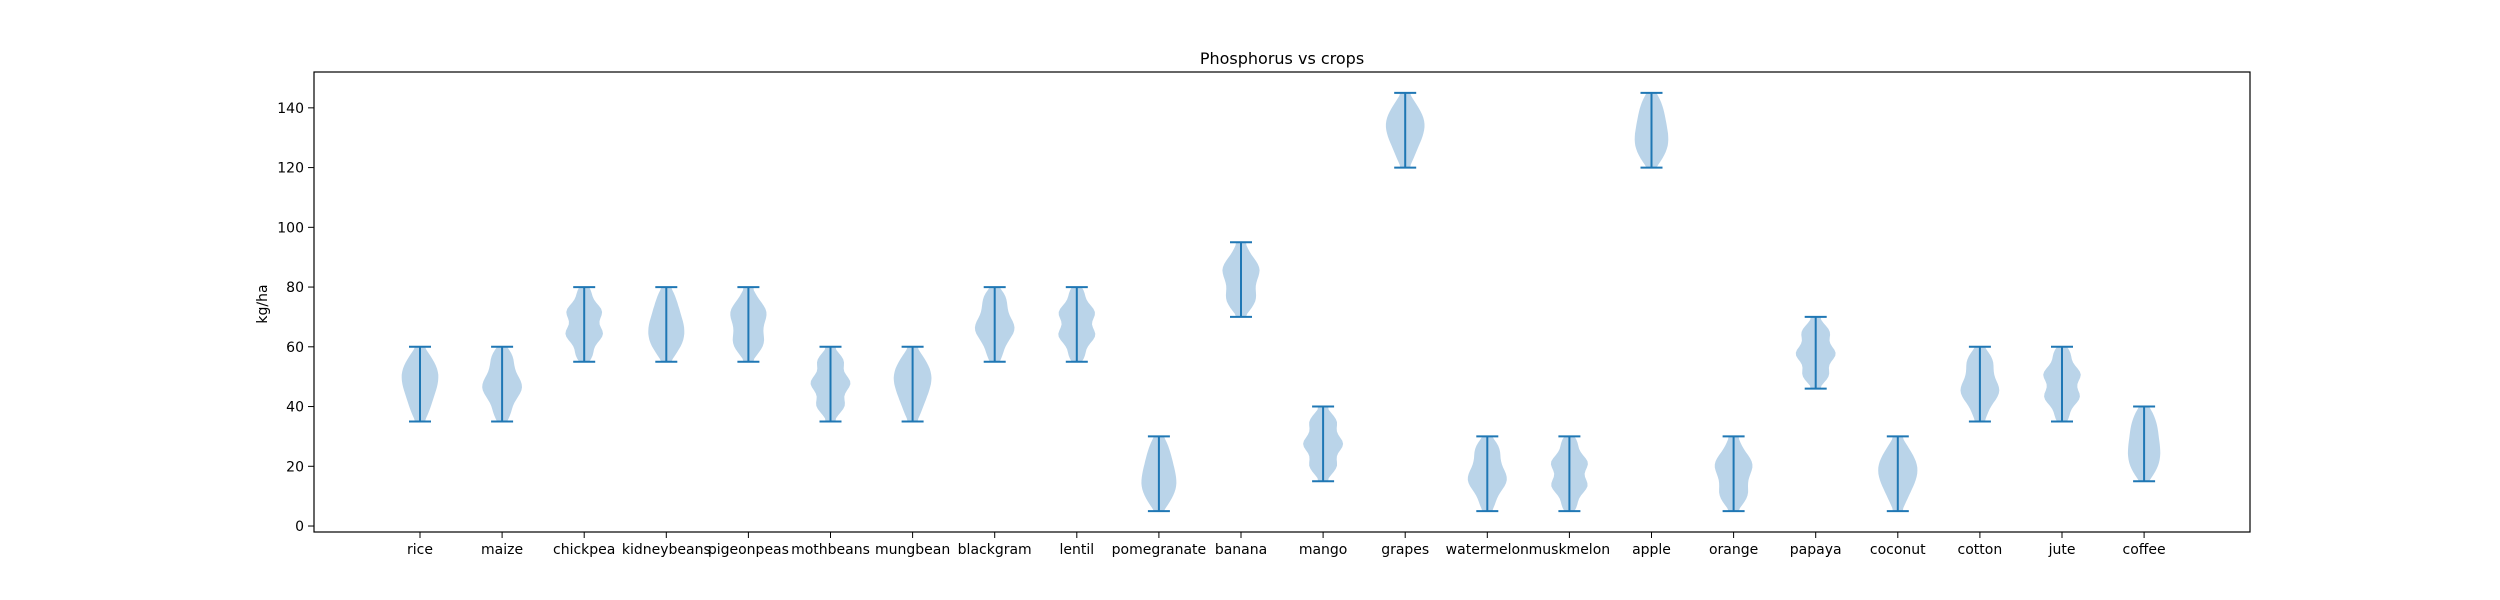  What do you see at coordinates (290, 169) in the screenshot?
I see `y-tick-label: 120` at bounding box center [290, 169].